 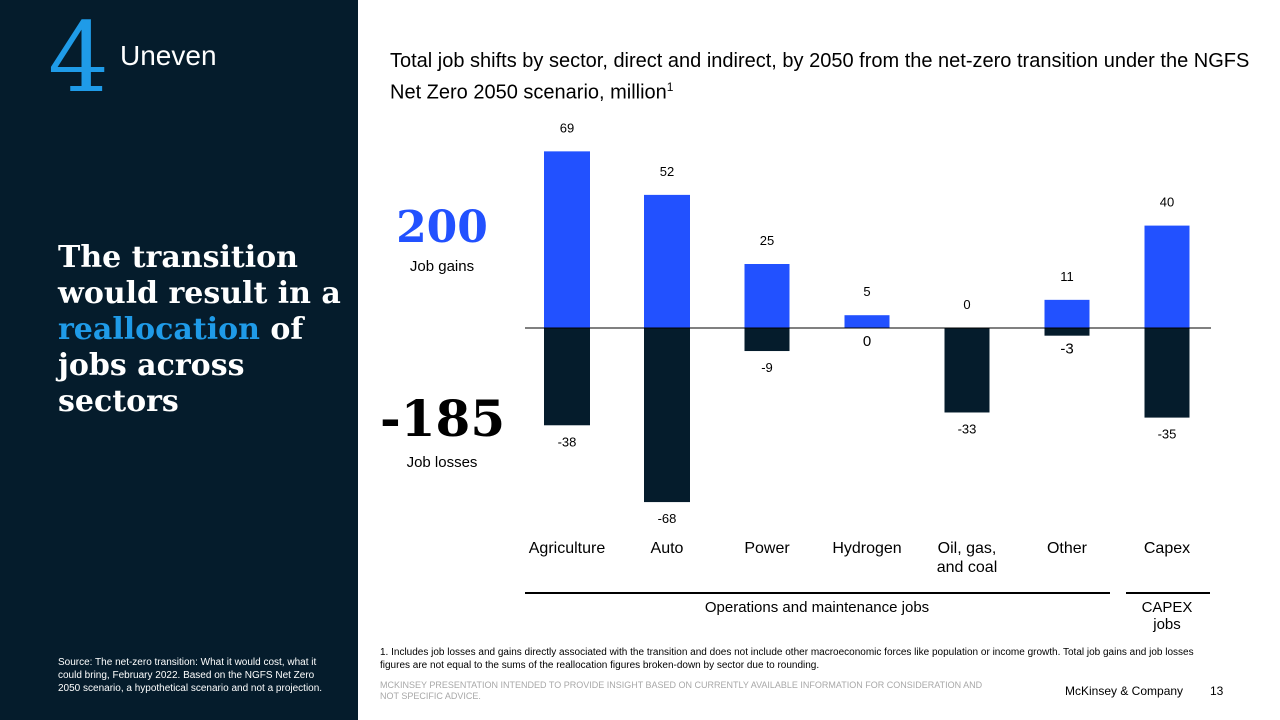 I want to click on group-label-capex: CAPEX, so click(x=1167, y=607).